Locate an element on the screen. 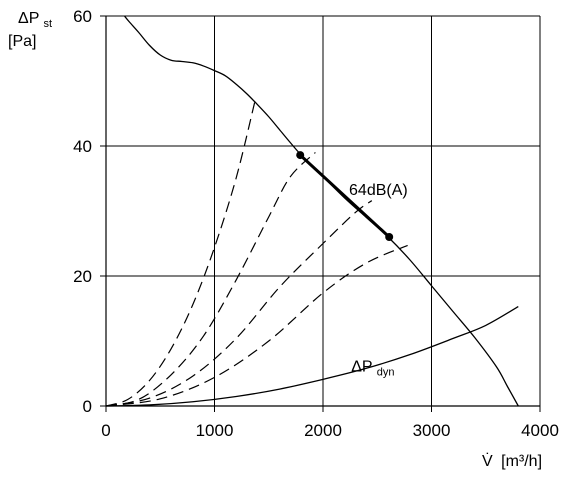  annotation-noise-level: 64dB(A) is located at coordinates (378, 190).